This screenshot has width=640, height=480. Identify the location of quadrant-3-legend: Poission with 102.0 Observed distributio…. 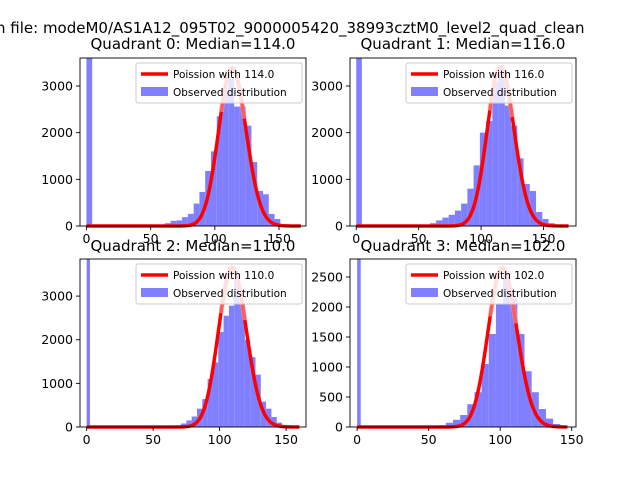
(489, 284).